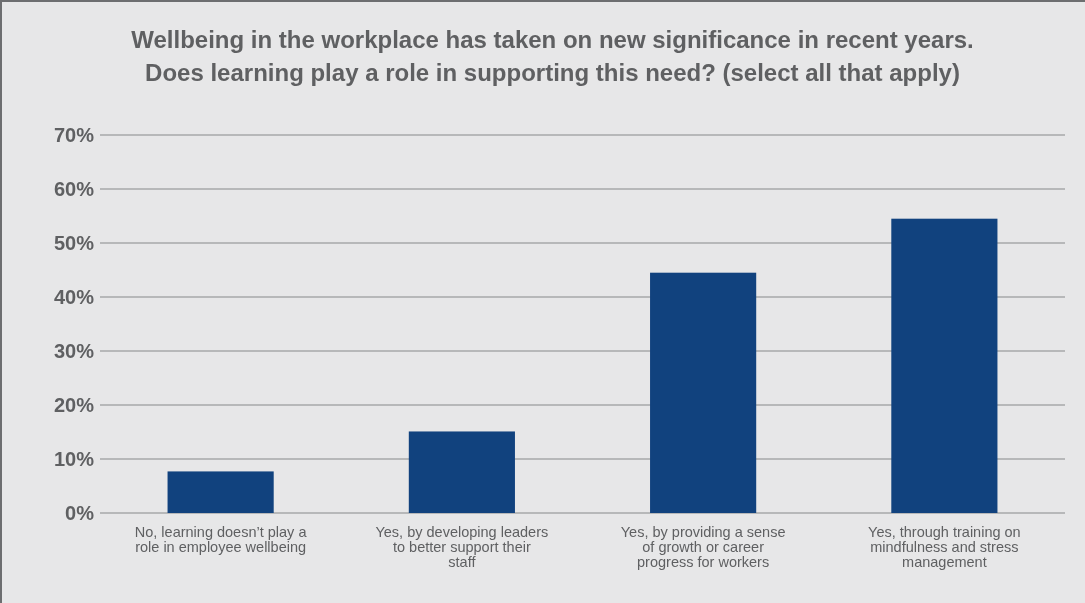 The height and width of the screenshot is (603, 1085). Describe the element at coordinates (74, 351) in the screenshot. I see `y-tick-label: 30%` at that location.